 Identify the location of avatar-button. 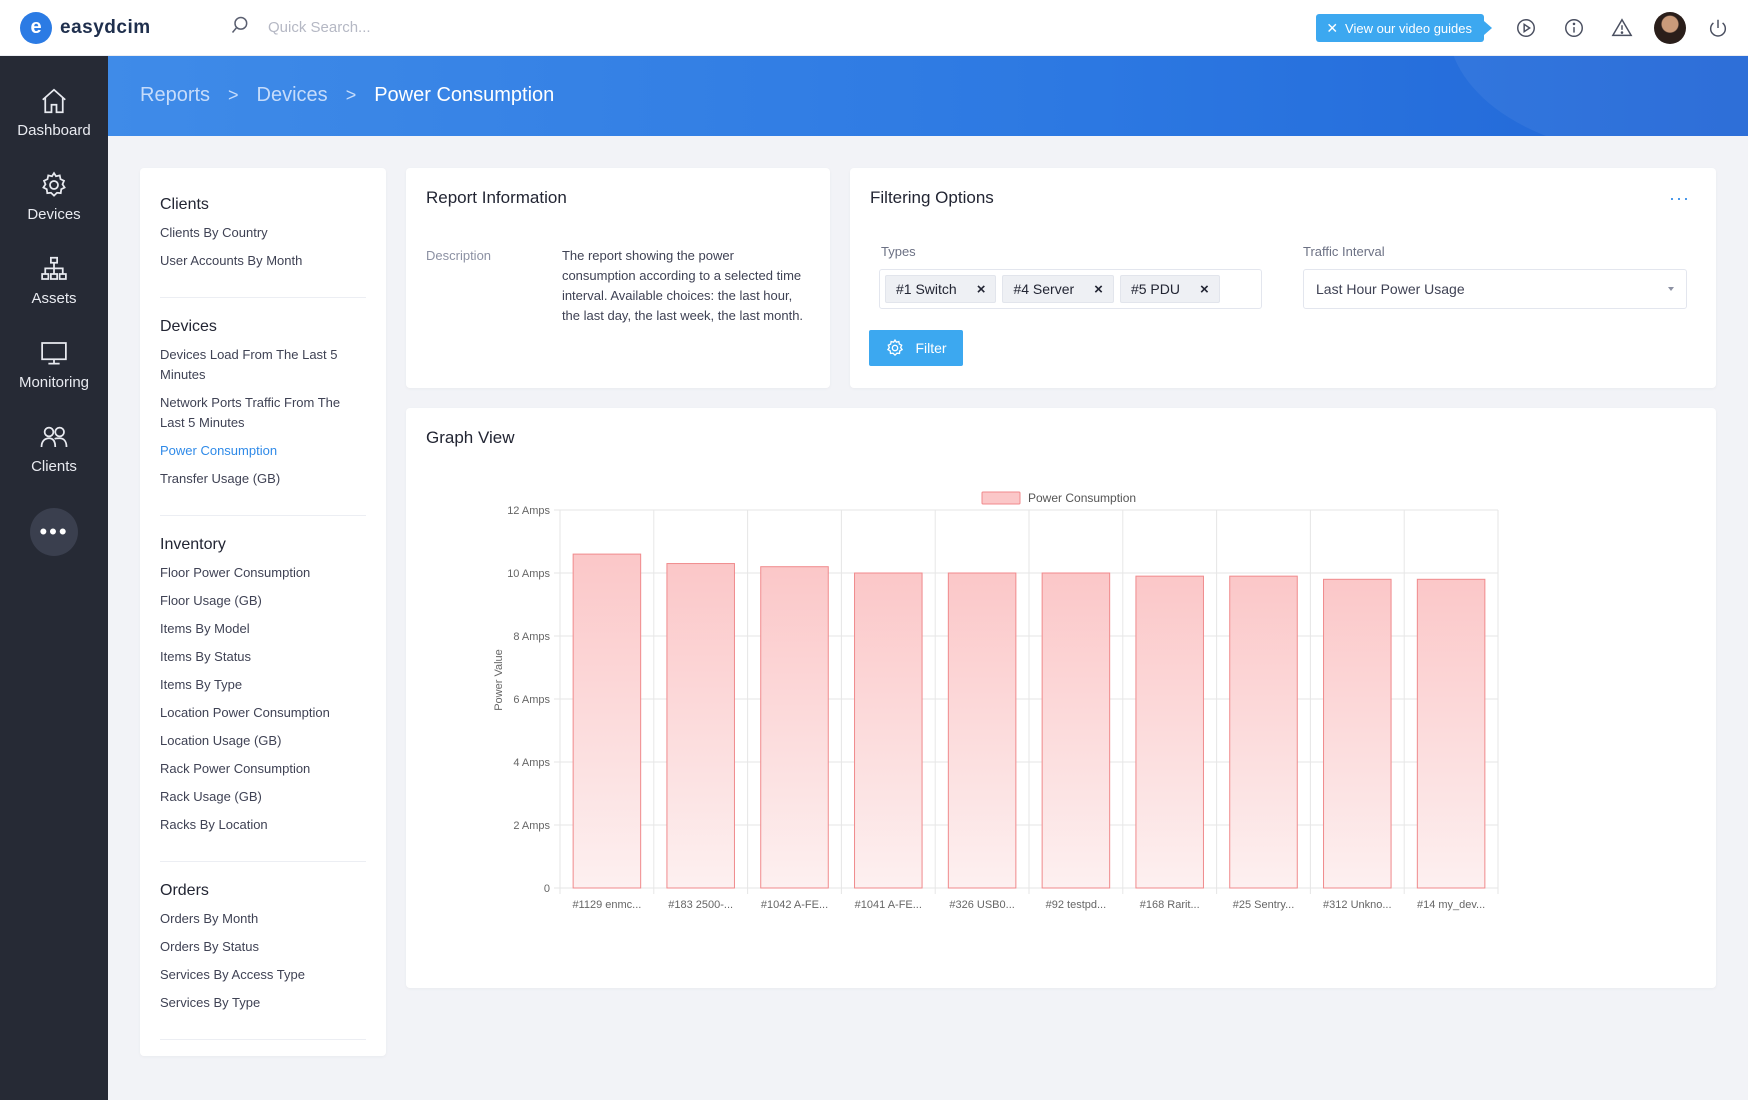
(1670, 28).